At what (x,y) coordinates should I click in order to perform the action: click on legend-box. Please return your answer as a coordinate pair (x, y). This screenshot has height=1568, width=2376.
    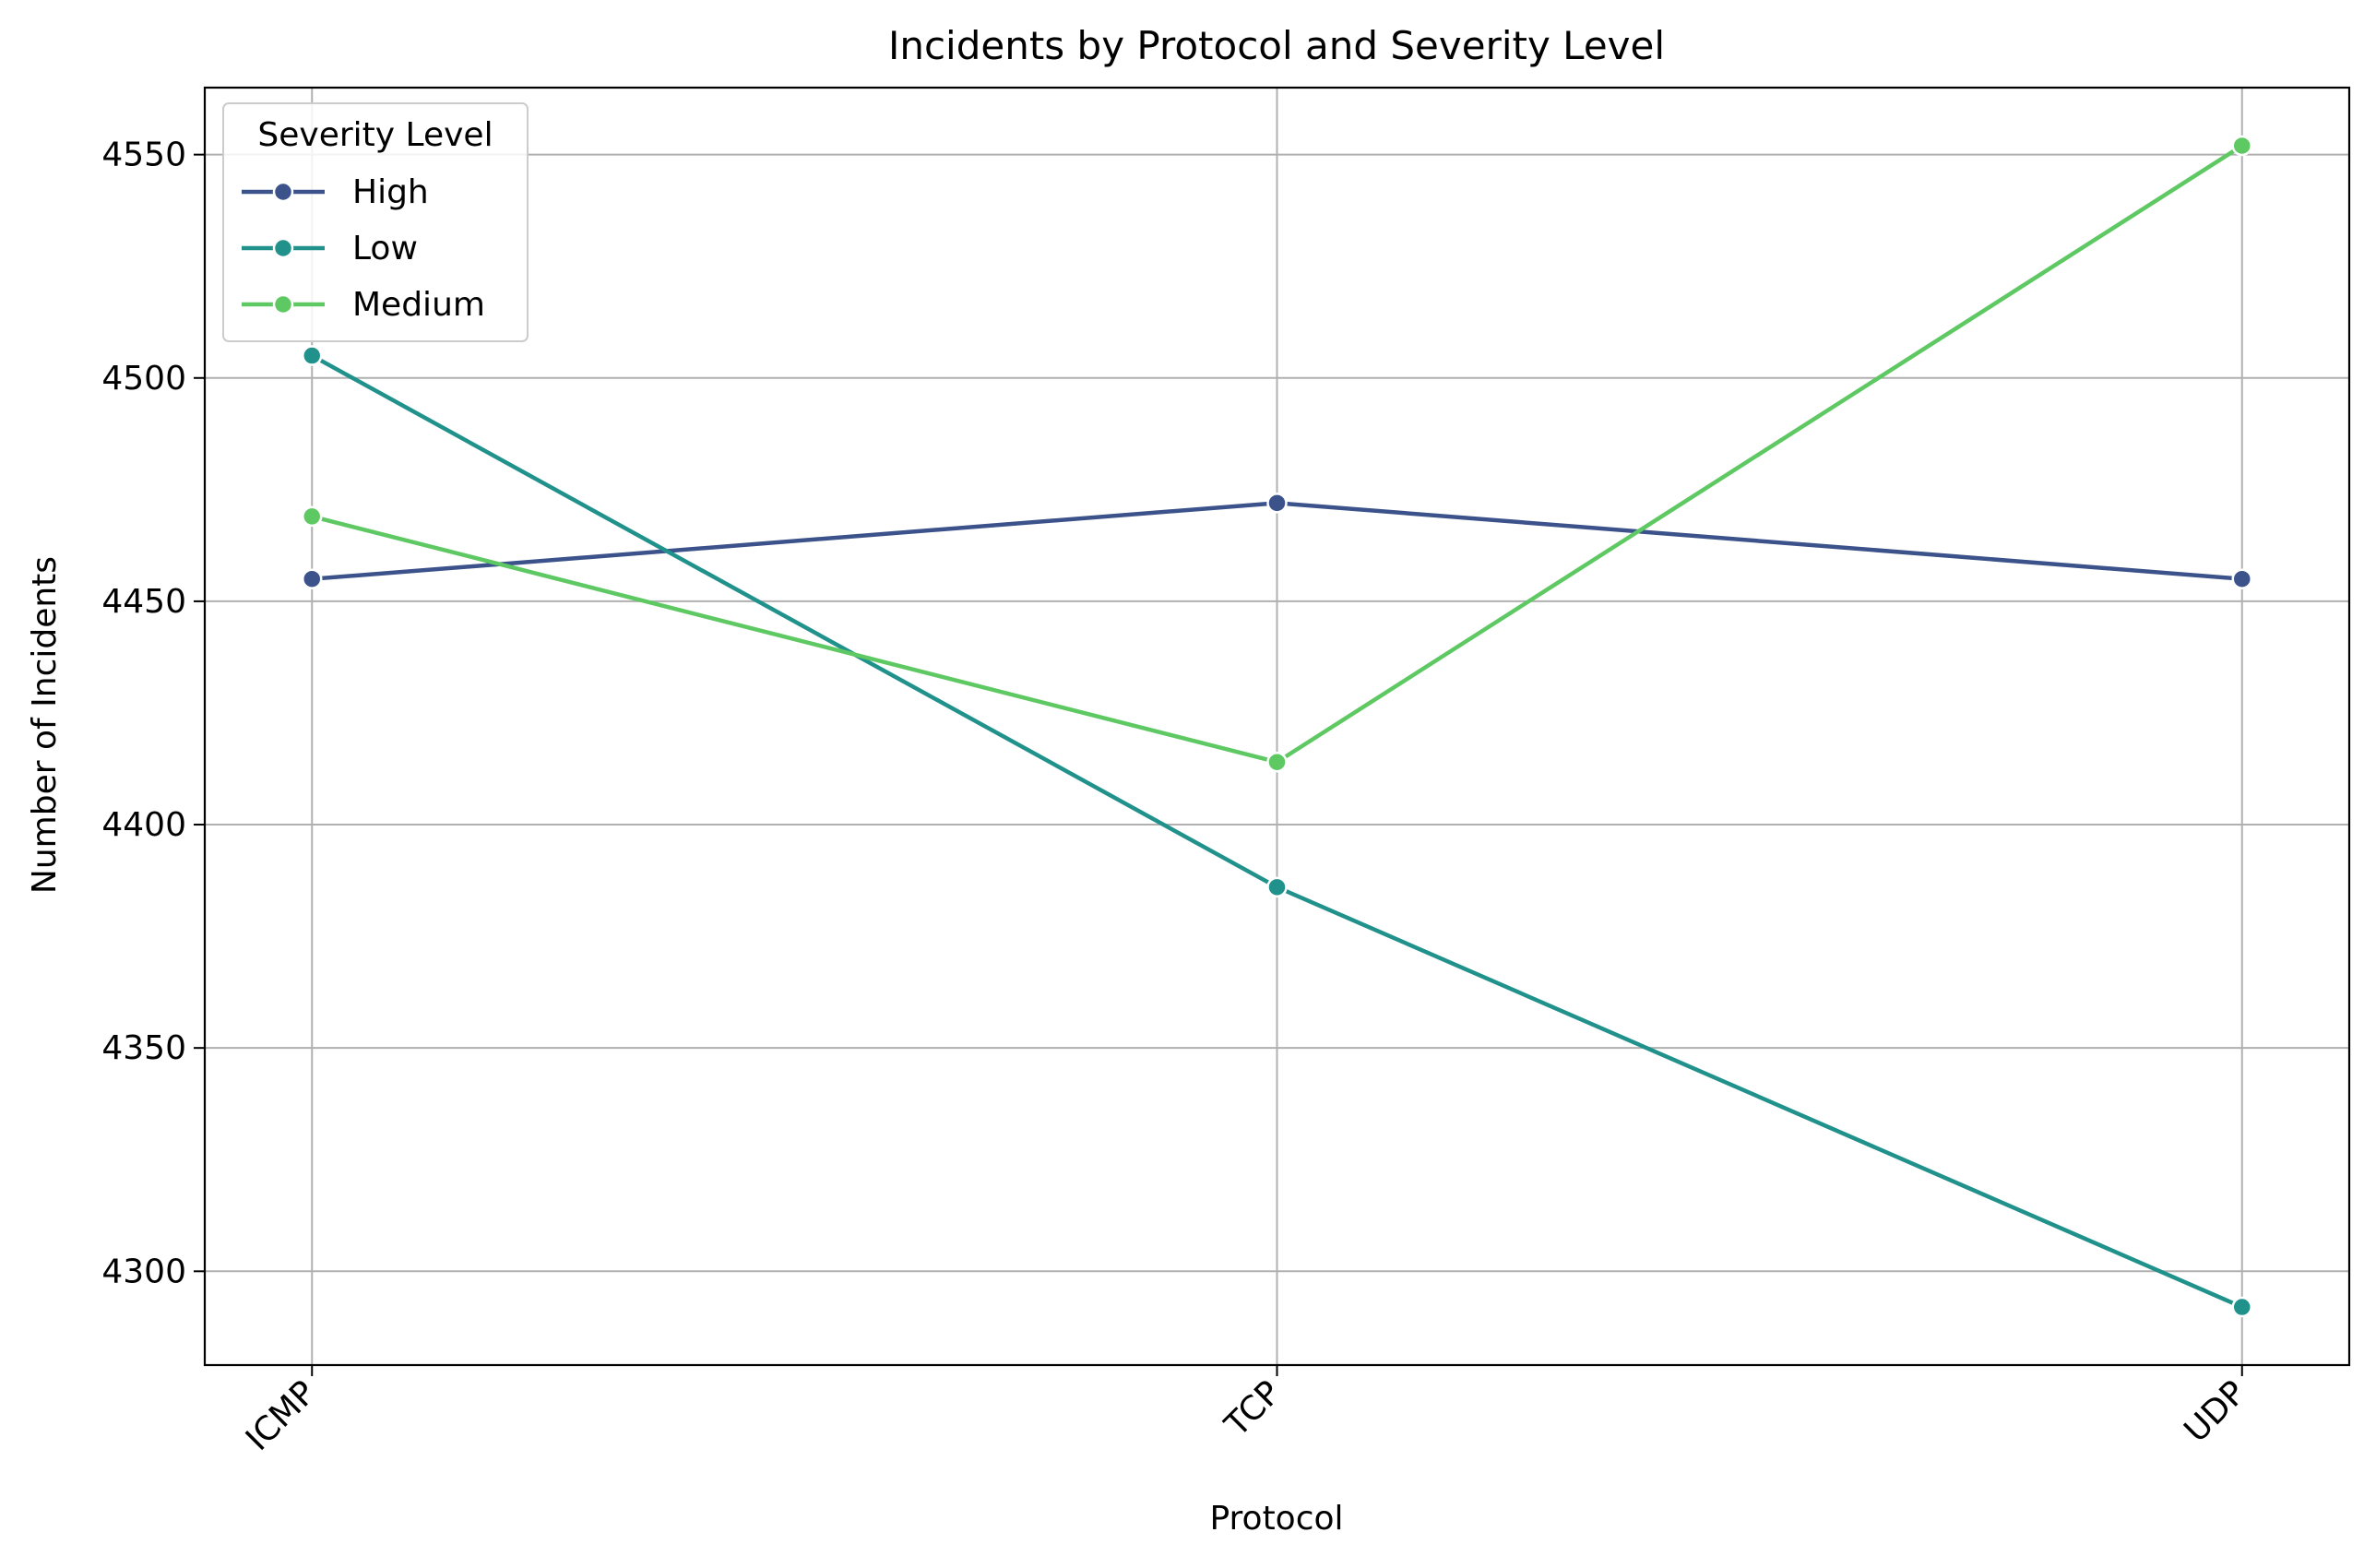
    Looking at the image, I should click on (375, 222).